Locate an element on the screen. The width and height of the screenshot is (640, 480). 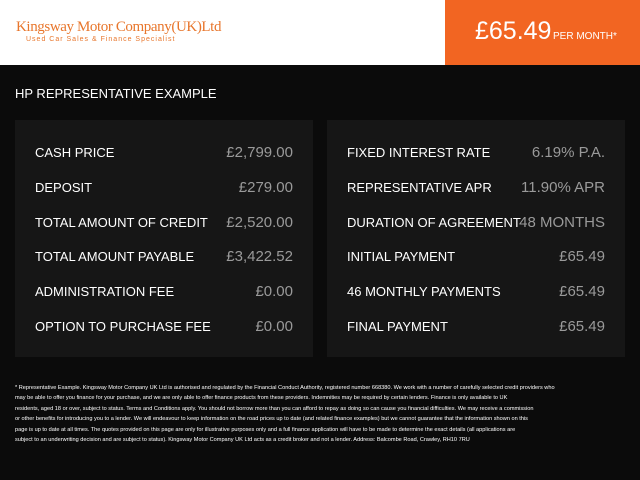
row-value: £3,422.52 is located at coordinates (259, 257).